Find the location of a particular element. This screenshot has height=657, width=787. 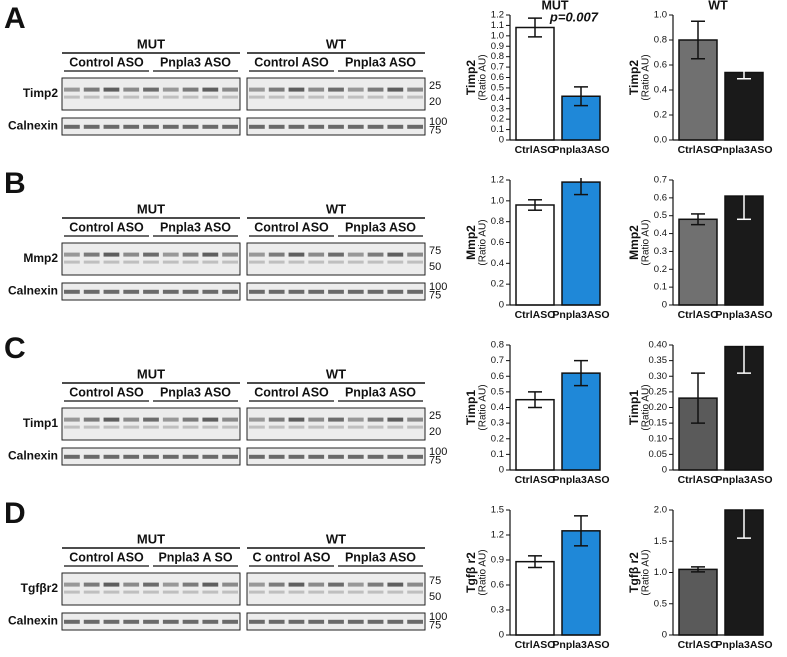

y-tick-label: 0.3 is located at coordinates (660, 251).